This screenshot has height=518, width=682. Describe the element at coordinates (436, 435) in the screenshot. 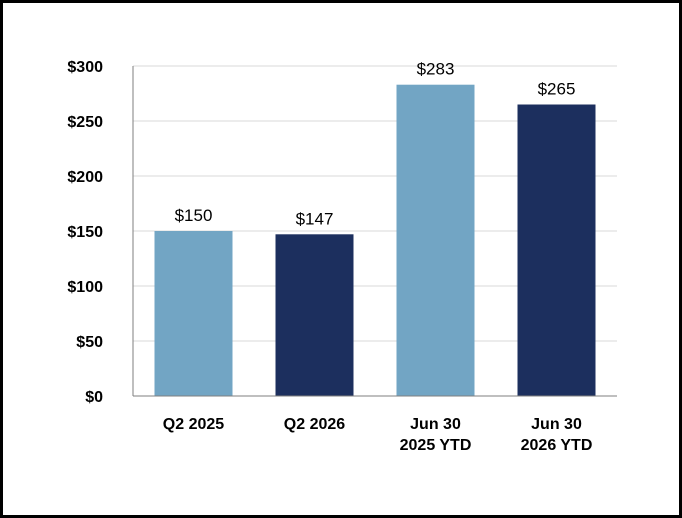

I see `x-tick-label: Jun 30 2025 YTD` at that location.